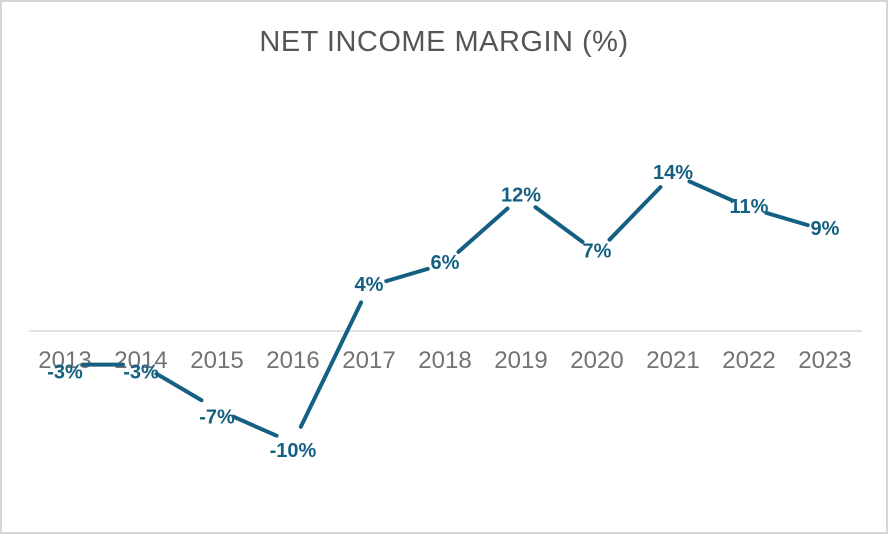 The height and width of the screenshot is (534, 888). I want to click on data-label-2023: 9%, so click(825, 229).